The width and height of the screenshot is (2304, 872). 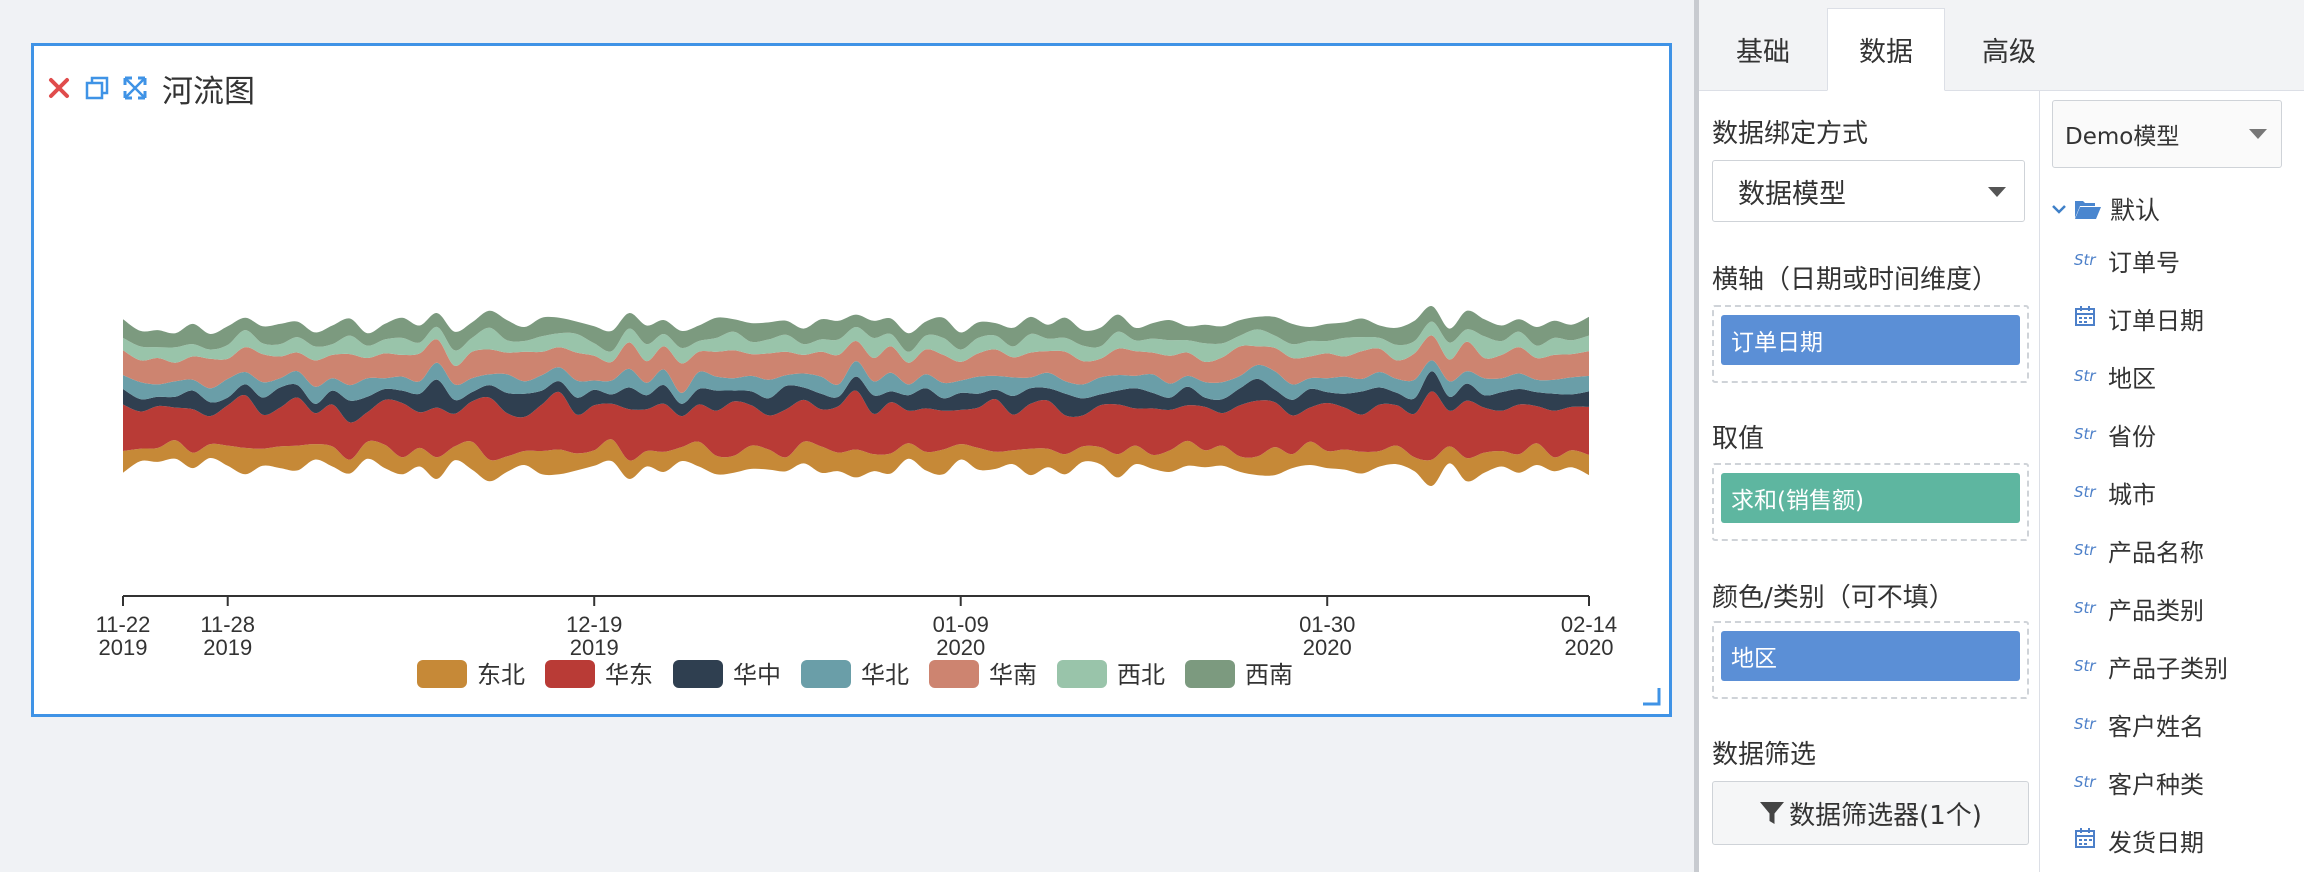 What do you see at coordinates (1885, 815) in the screenshot?
I see `filter-button-label: 数据筛选器(1个)` at bounding box center [1885, 815].